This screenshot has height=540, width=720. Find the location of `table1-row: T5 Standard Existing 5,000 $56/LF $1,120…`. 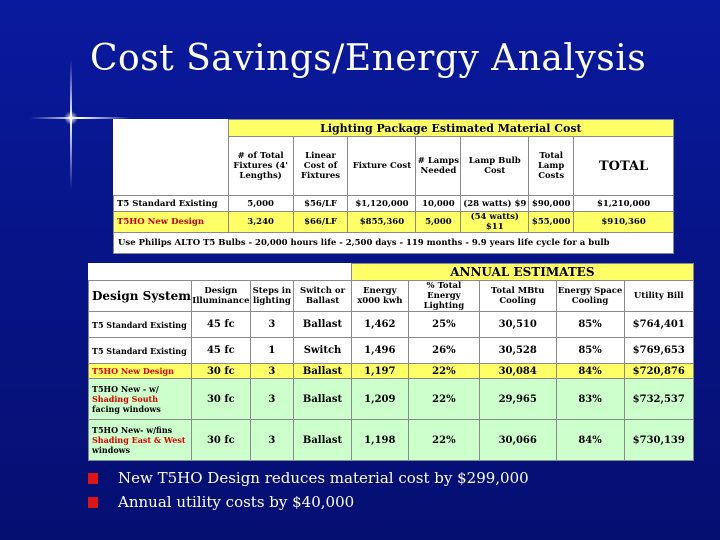

table1-row: T5 Standard Existing 5,000 $56/LF $1,120… is located at coordinates (393, 203).